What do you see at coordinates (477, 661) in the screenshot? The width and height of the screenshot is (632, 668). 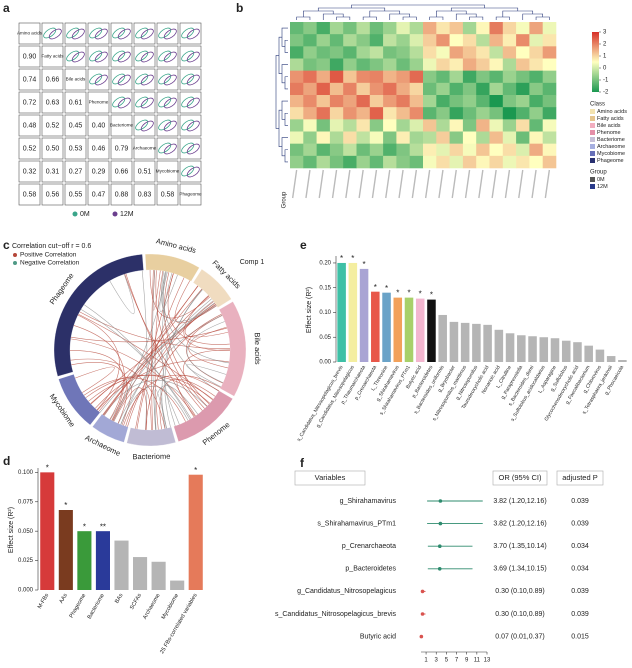 I see `x-tick-label: 11` at bounding box center [477, 661].